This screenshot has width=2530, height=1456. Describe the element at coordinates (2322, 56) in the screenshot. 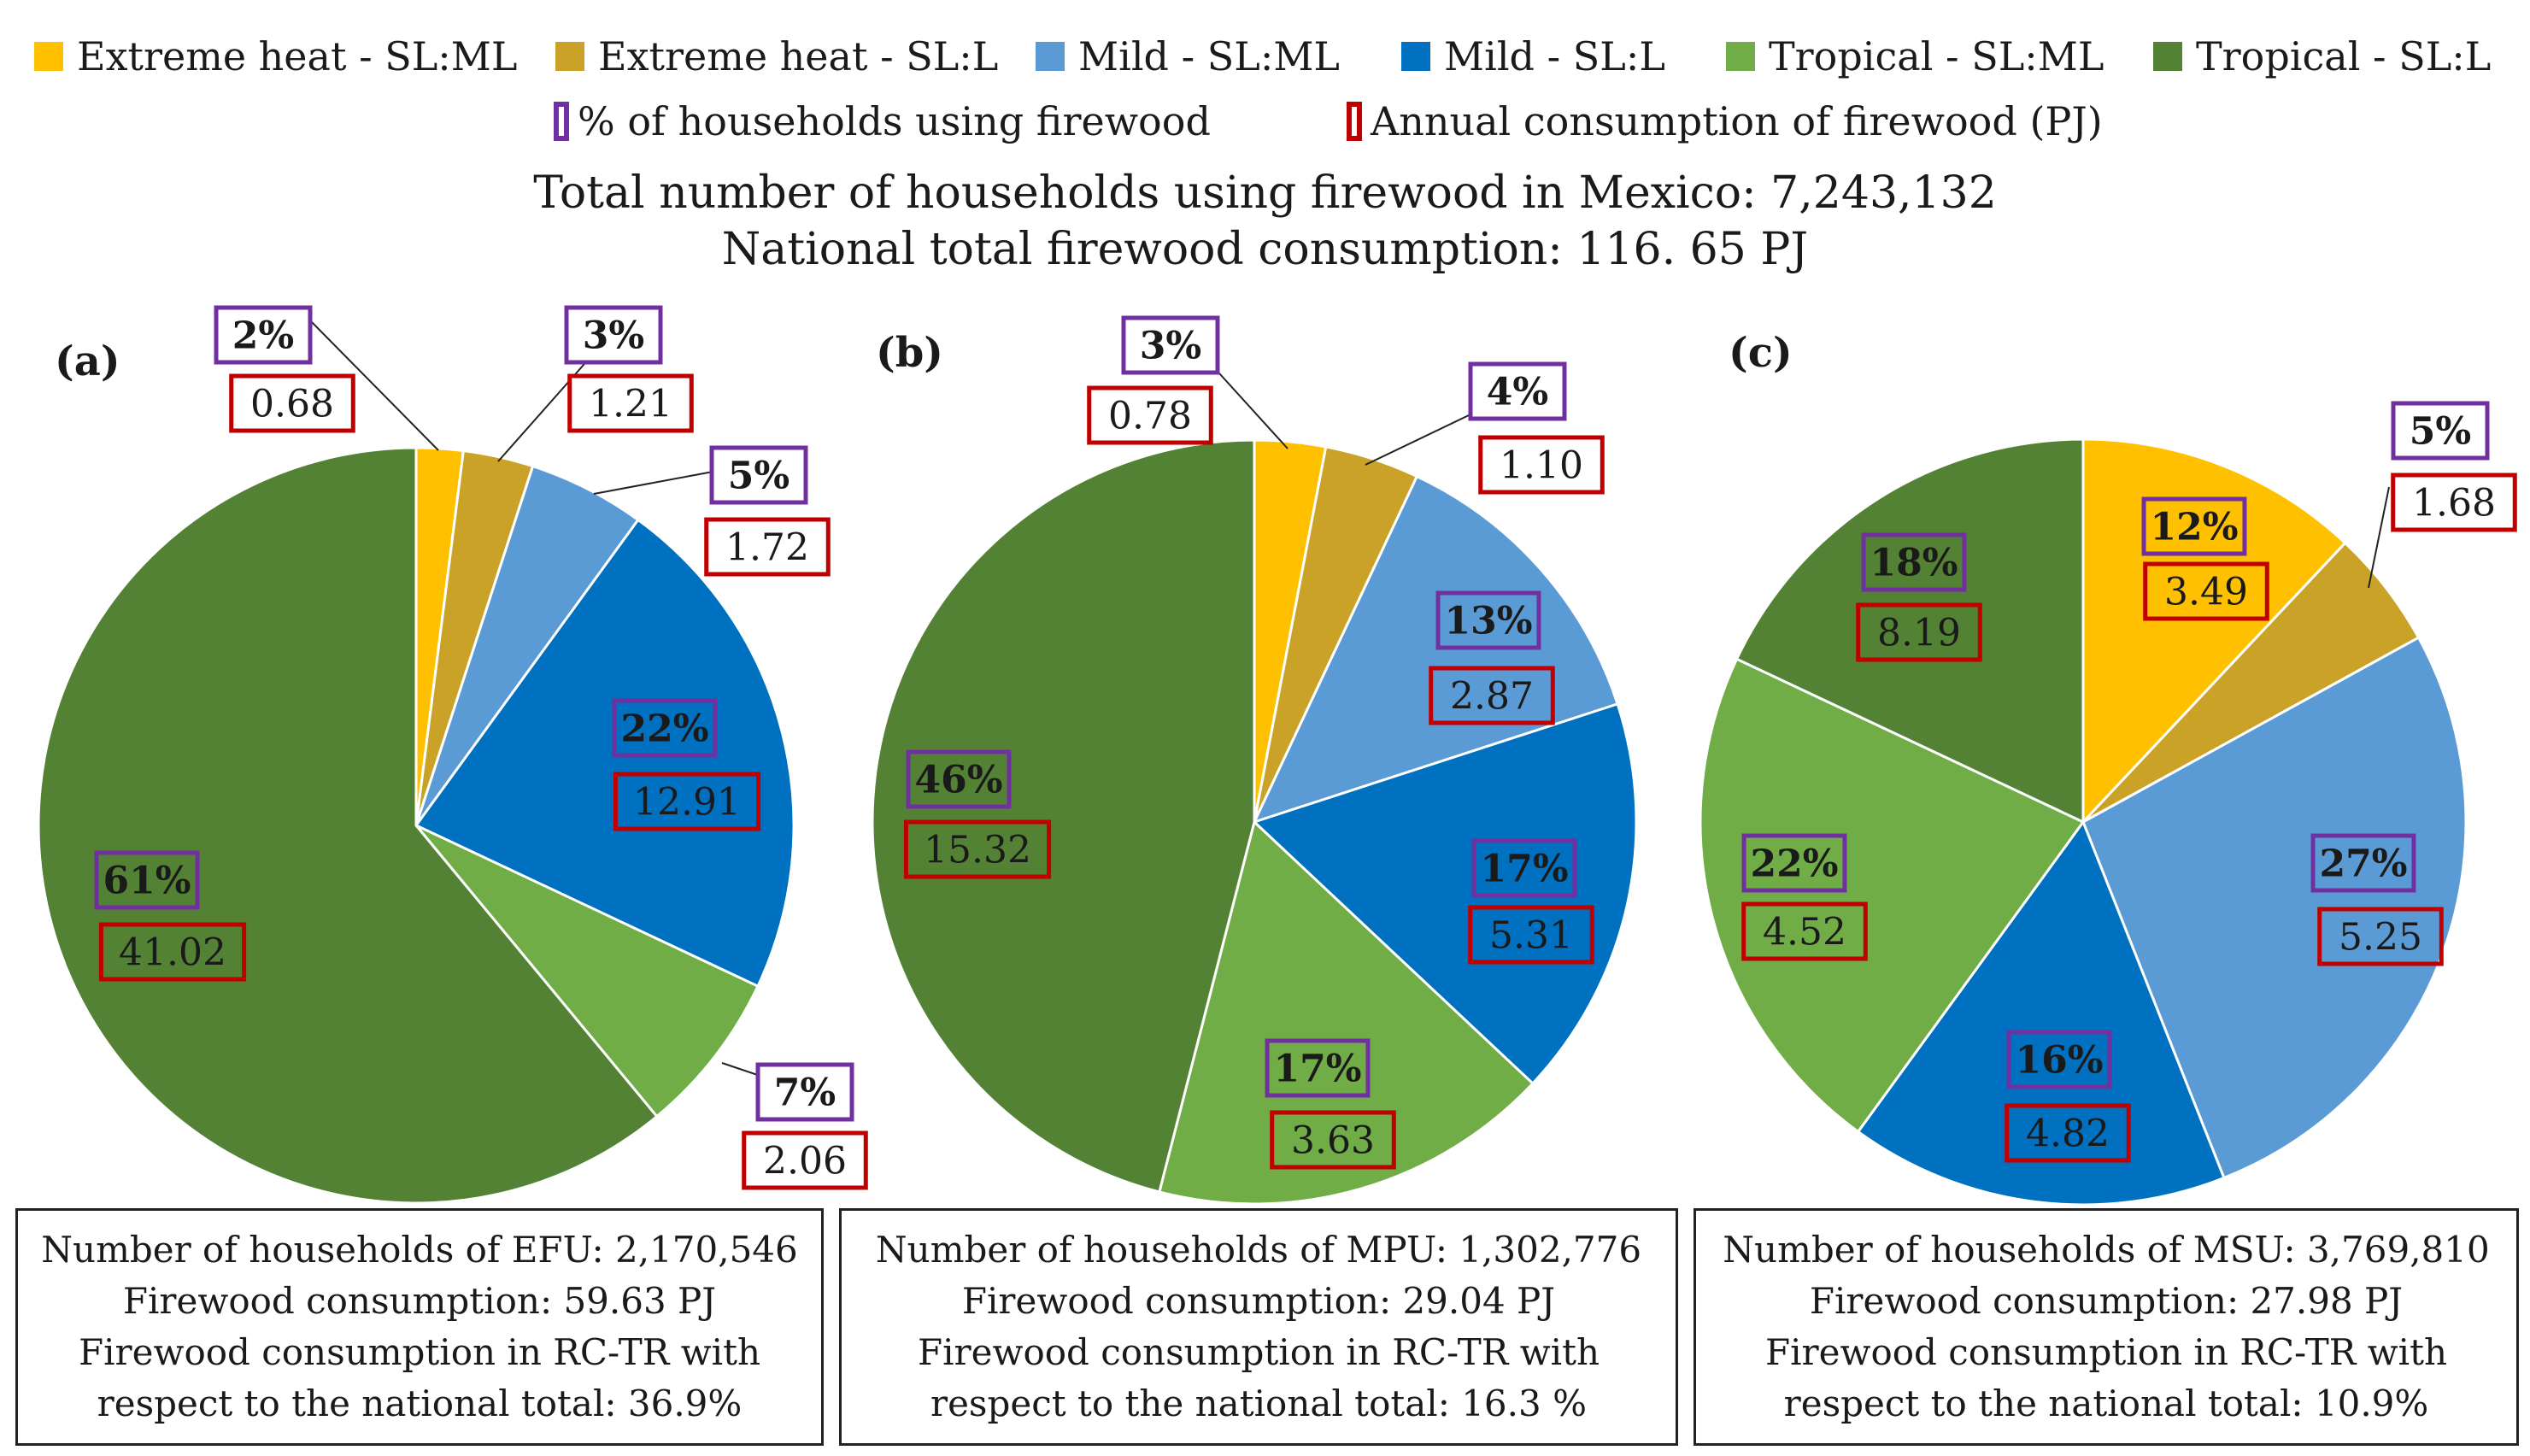

I see `legend-item-tropical-l: Tropical - SL:L` at that location.